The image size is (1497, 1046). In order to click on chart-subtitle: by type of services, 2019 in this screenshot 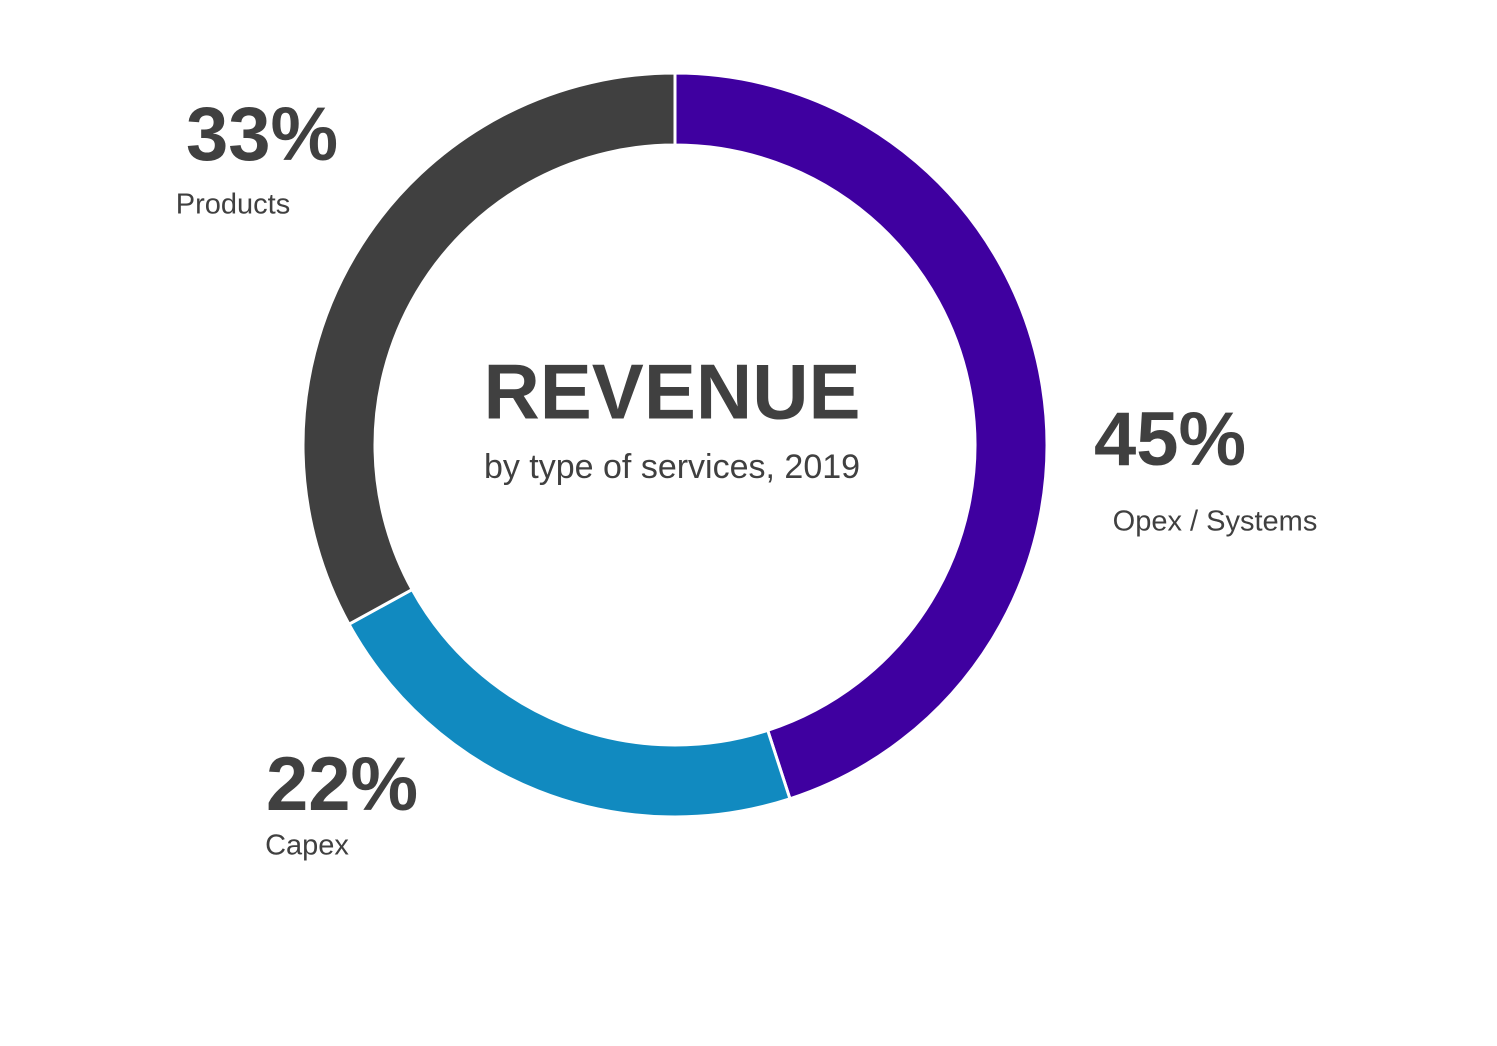, I will do `click(672, 467)`.